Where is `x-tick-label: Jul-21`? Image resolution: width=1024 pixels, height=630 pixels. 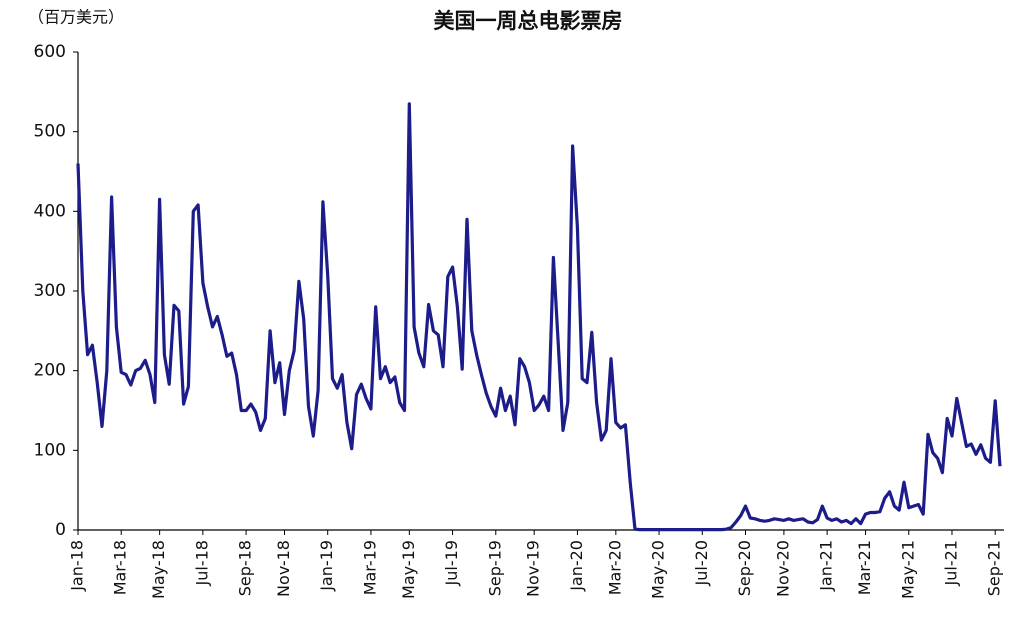
x-tick-label: Jul-21 is located at coordinates (950, 563).